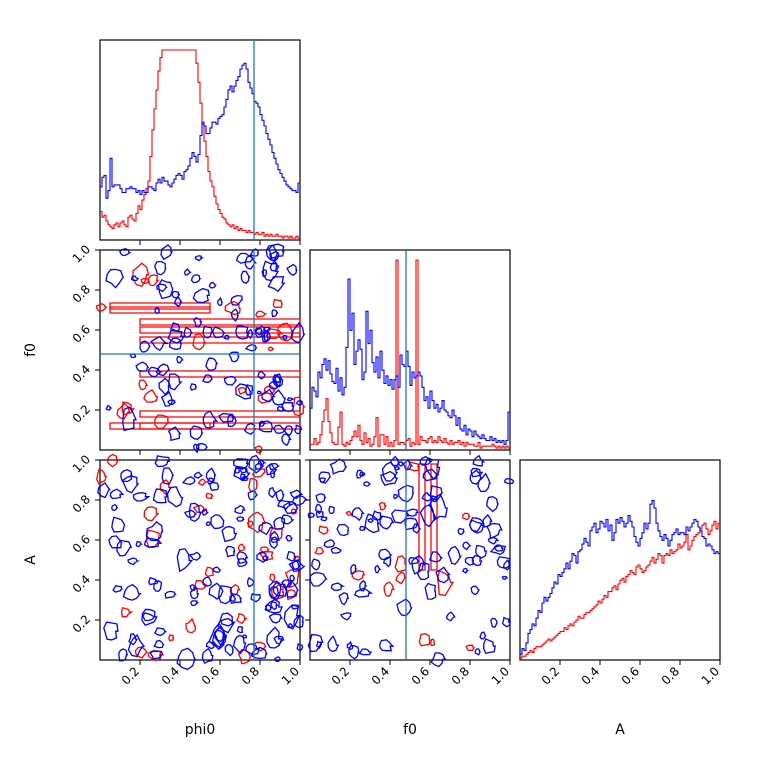 Image resolution: width=760 pixels, height=760 pixels. I want to click on xlabel-phi0: phi0, so click(200, 730).